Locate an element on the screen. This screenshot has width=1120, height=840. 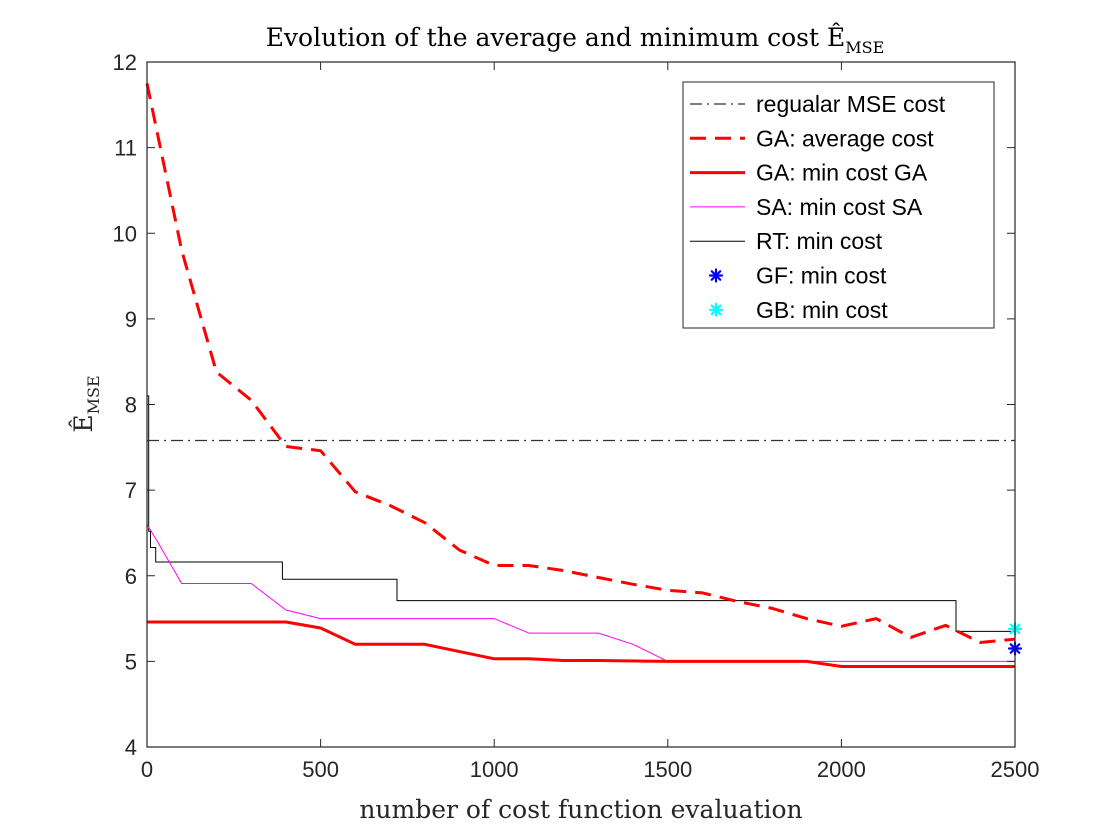
legend-box is located at coordinates (838, 205).